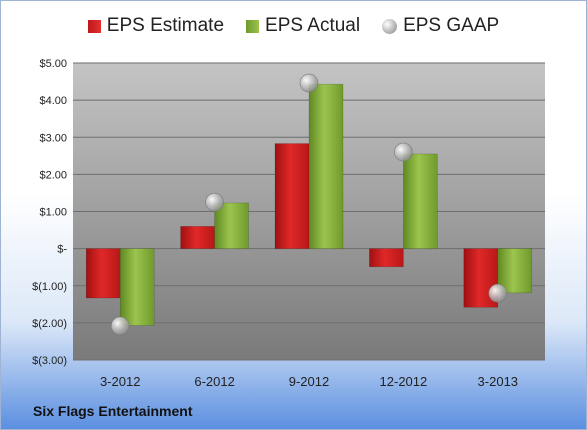 The height and width of the screenshot is (430, 587). I want to click on legend-item-gaap: EPS GAAP, so click(440, 26).